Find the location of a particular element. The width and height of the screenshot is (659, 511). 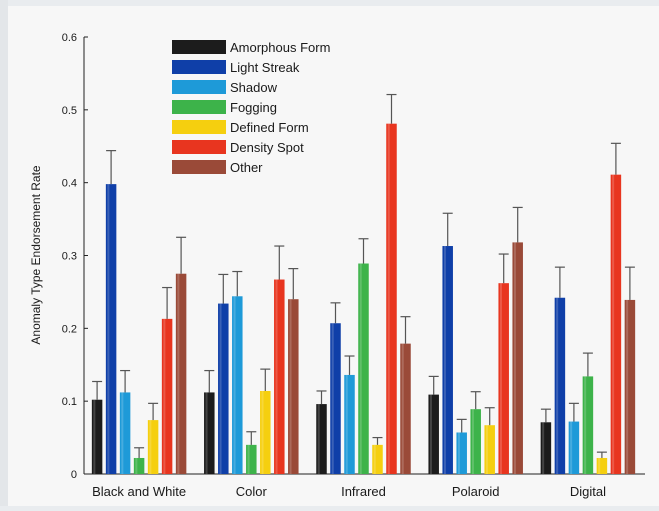

y-tick-label: 0.5 is located at coordinates (69, 111).